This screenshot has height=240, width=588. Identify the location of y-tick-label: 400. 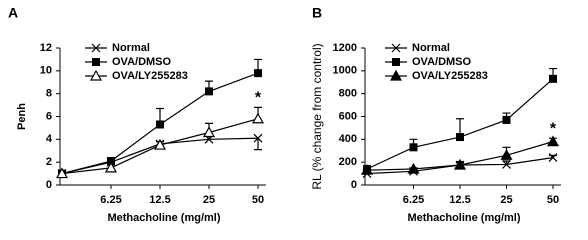
(348, 139).